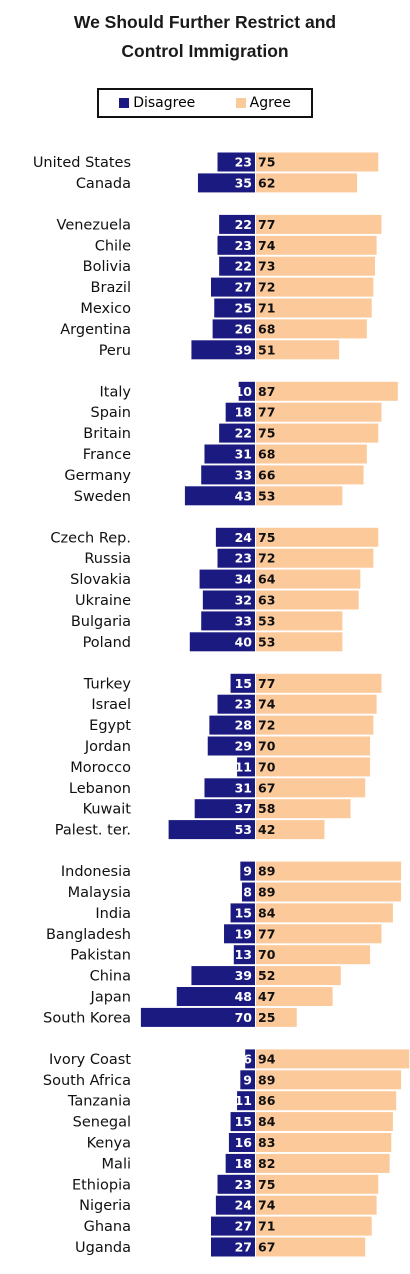 This screenshot has height=1274, width=410. What do you see at coordinates (303, 809) in the screenshot?
I see `bar-agree-kuwait` at bounding box center [303, 809].